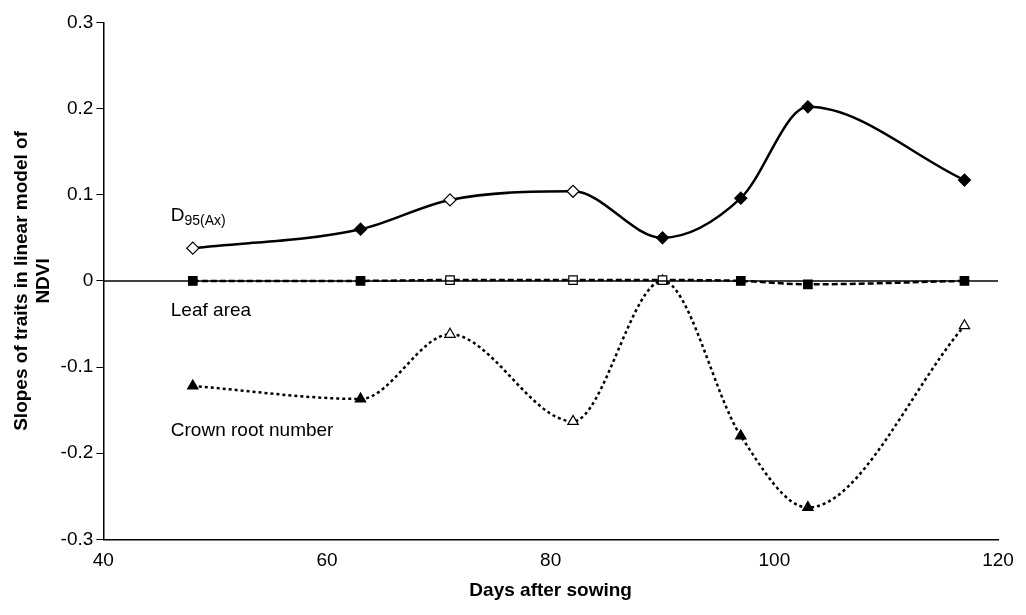 The height and width of the screenshot is (615, 1026). Describe the element at coordinates (551, 560) in the screenshot. I see `x-tick-label: 80` at that location.